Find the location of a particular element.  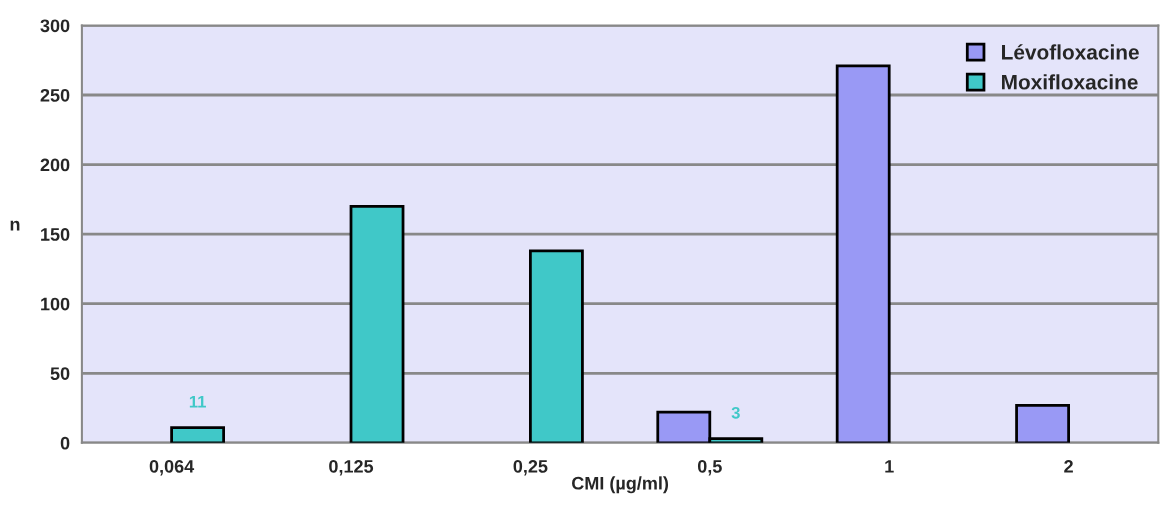

data-label: 3 is located at coordinates (735, 412).